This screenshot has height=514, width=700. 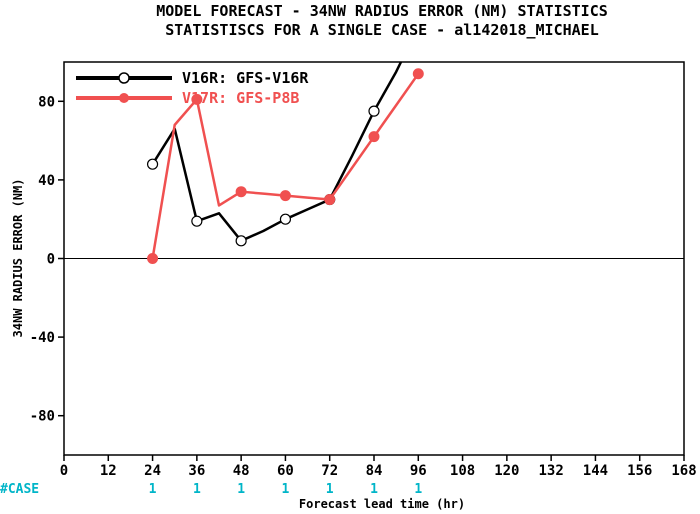 What do you see at coordinates (241, 471) in the screenshot?
I see `x-tick-label: 48` at bounding box center [241, 471].